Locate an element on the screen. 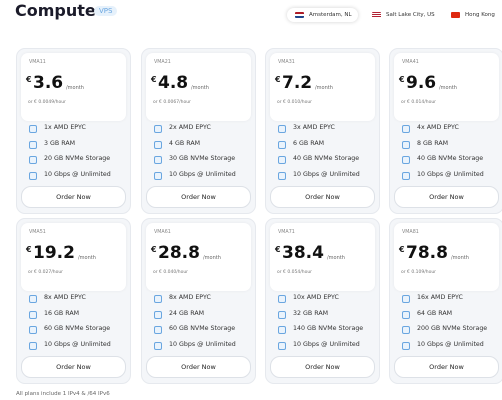 The width and height of the screenshot is (502, 400). feature: 4 GB RAM is located at coordinates (185, 143).